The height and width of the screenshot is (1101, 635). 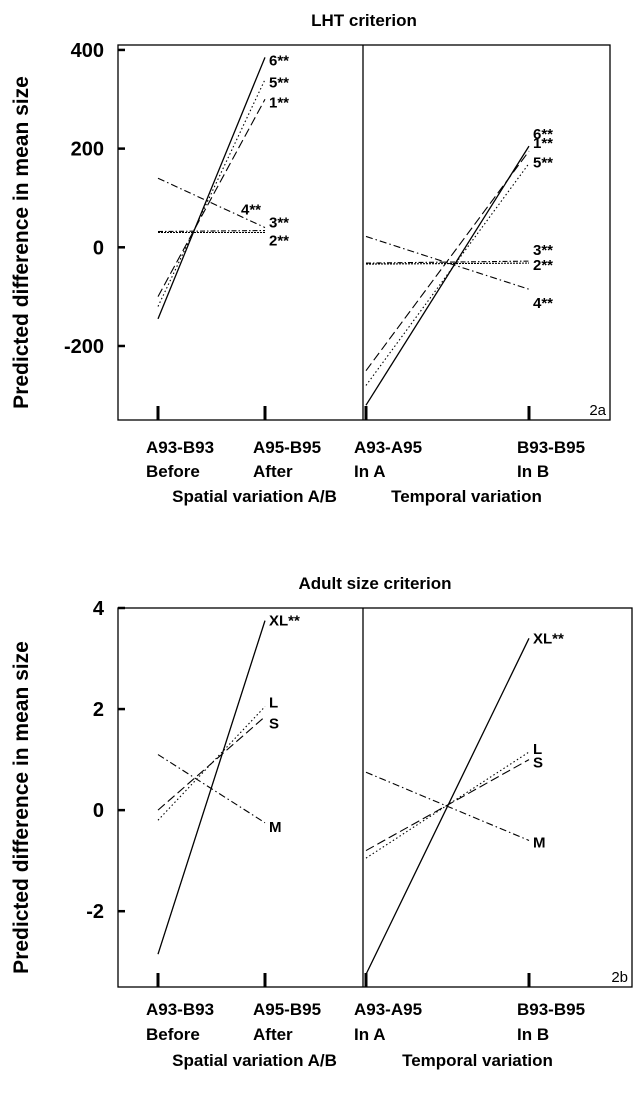 I want to click on y-tick-label: -2, so click(x=95, y=912).